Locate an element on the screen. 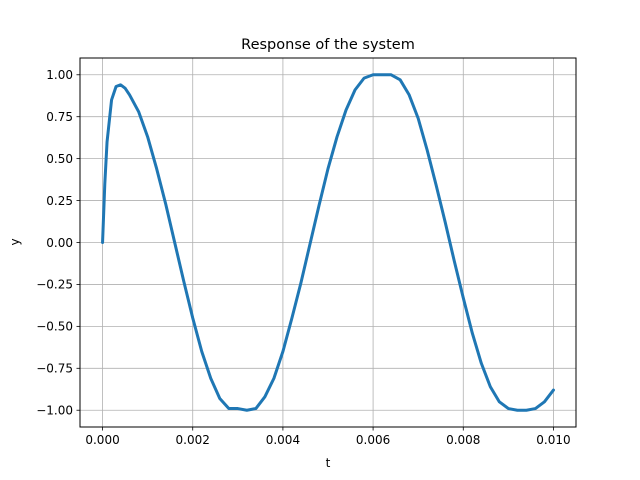  x-tick-label: 0.010 is located at coordinates (553, 440).